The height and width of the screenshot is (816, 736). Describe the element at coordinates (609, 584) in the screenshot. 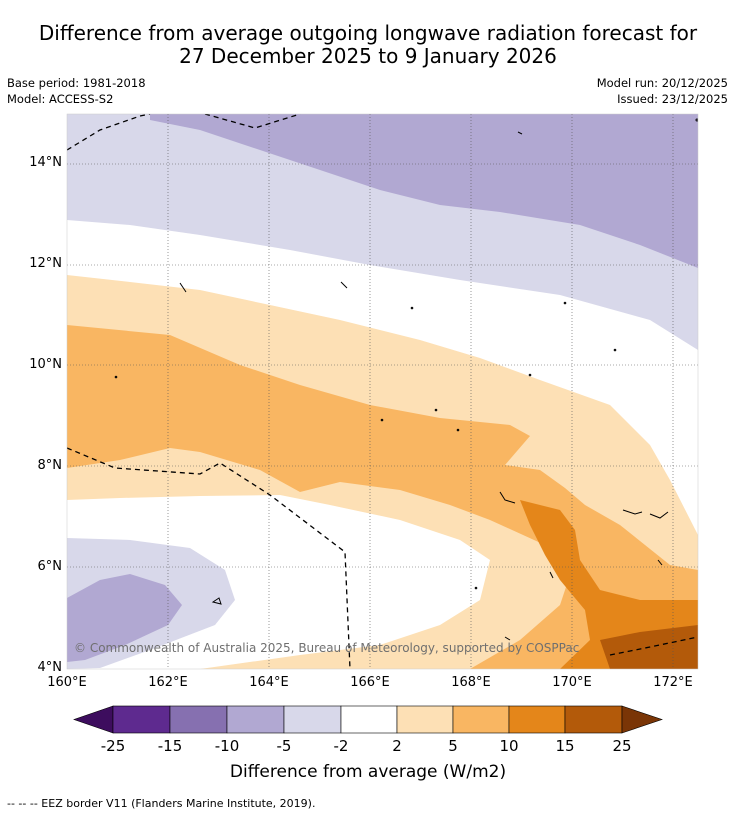

I see `positive-anomaly-strong` at that location.